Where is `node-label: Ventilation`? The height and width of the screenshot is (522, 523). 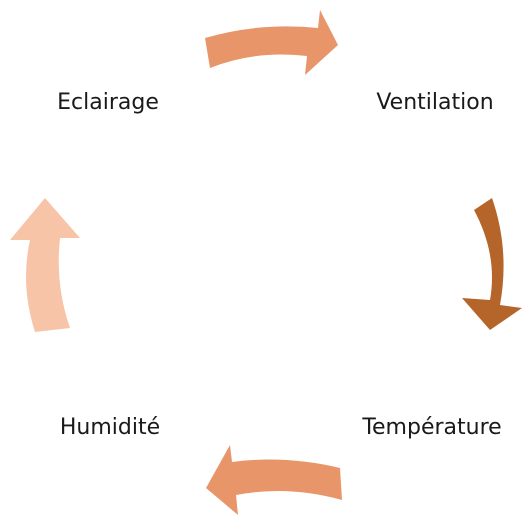
node-label: Ventilation is located at coordinates (434, 102).